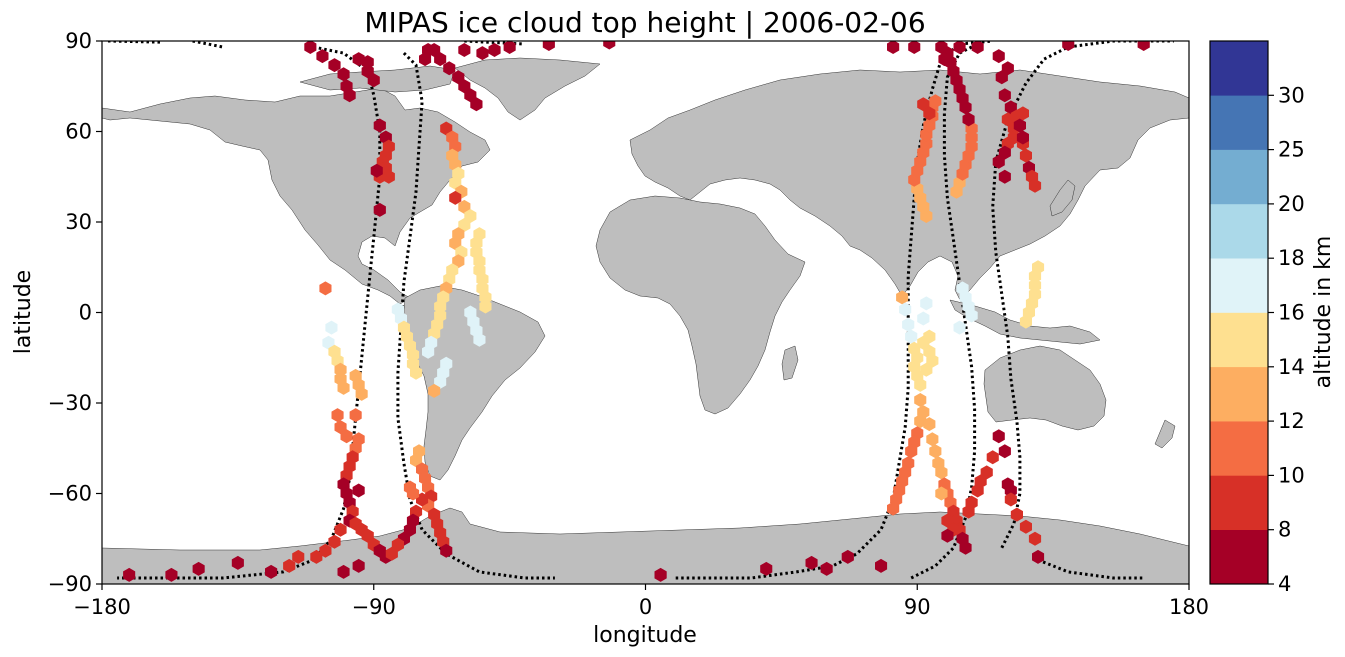 This screenshot has width=1345, height=657. Describe the element at coordinates (644, 22) in the screenshot. I see `chart-title: MIPAS ice cloud top height | 2006-02-06` at that location.